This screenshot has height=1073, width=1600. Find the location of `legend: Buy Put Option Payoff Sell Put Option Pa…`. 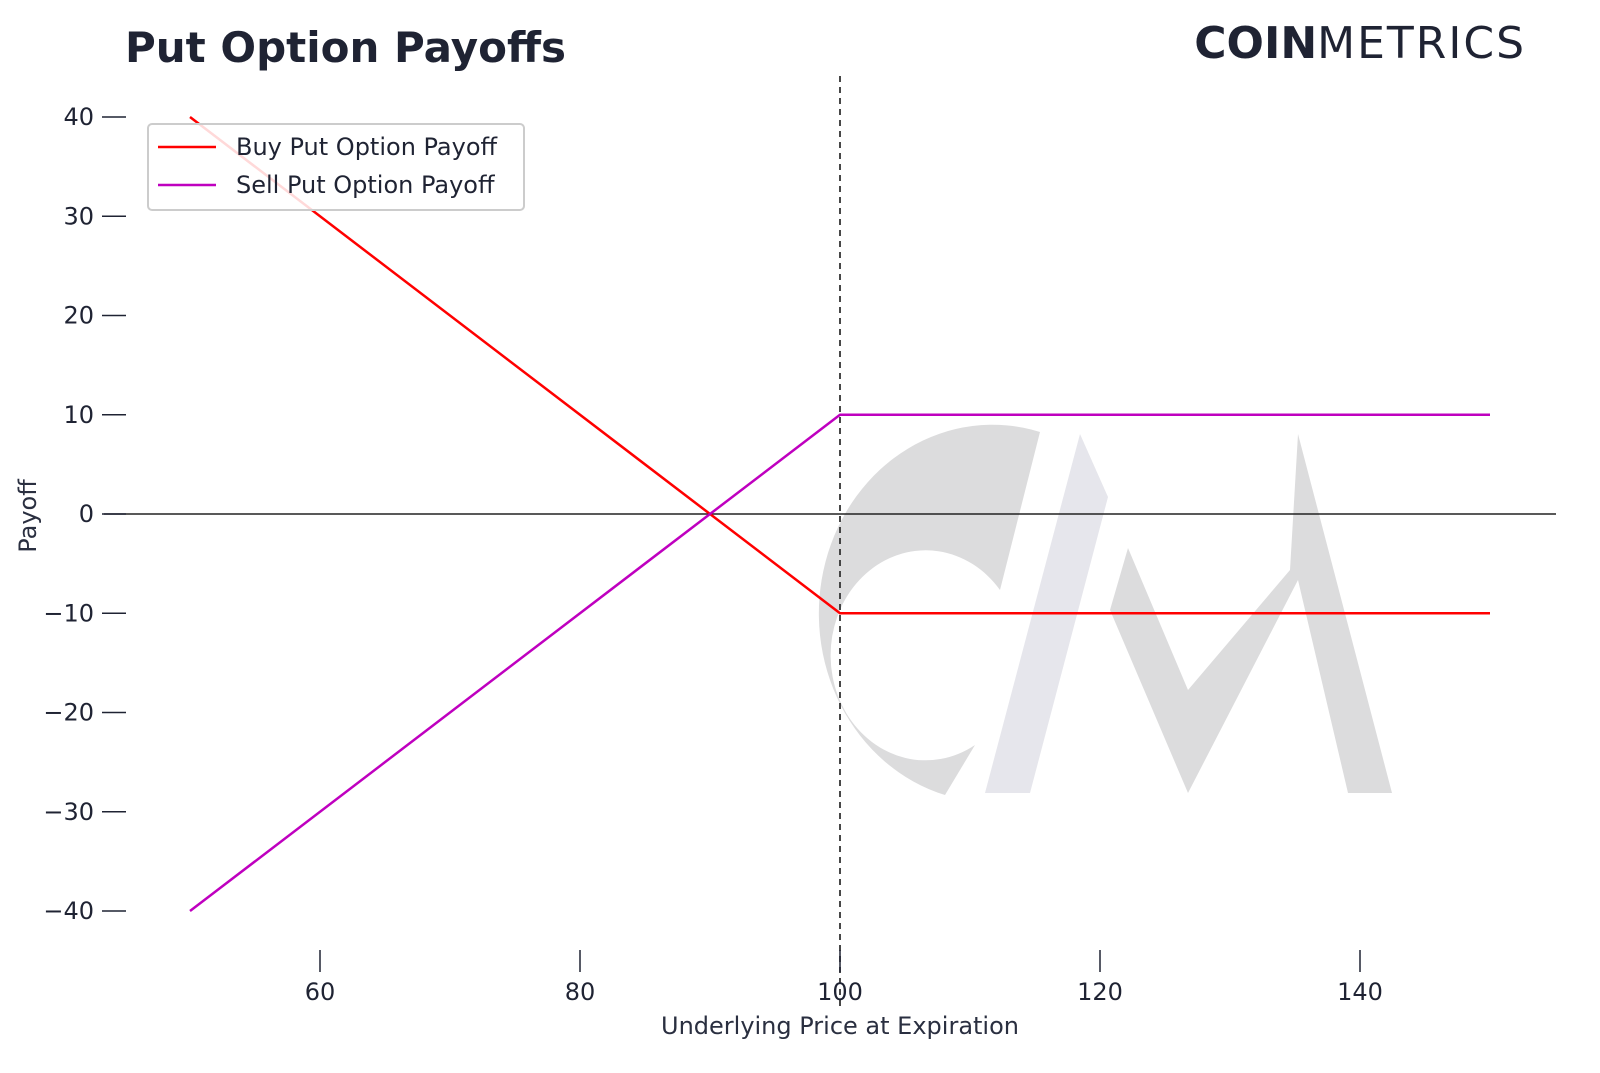

legend: Buy Put Option Payoff Sell Put Option Pa… is located at coordinates (336, 167).